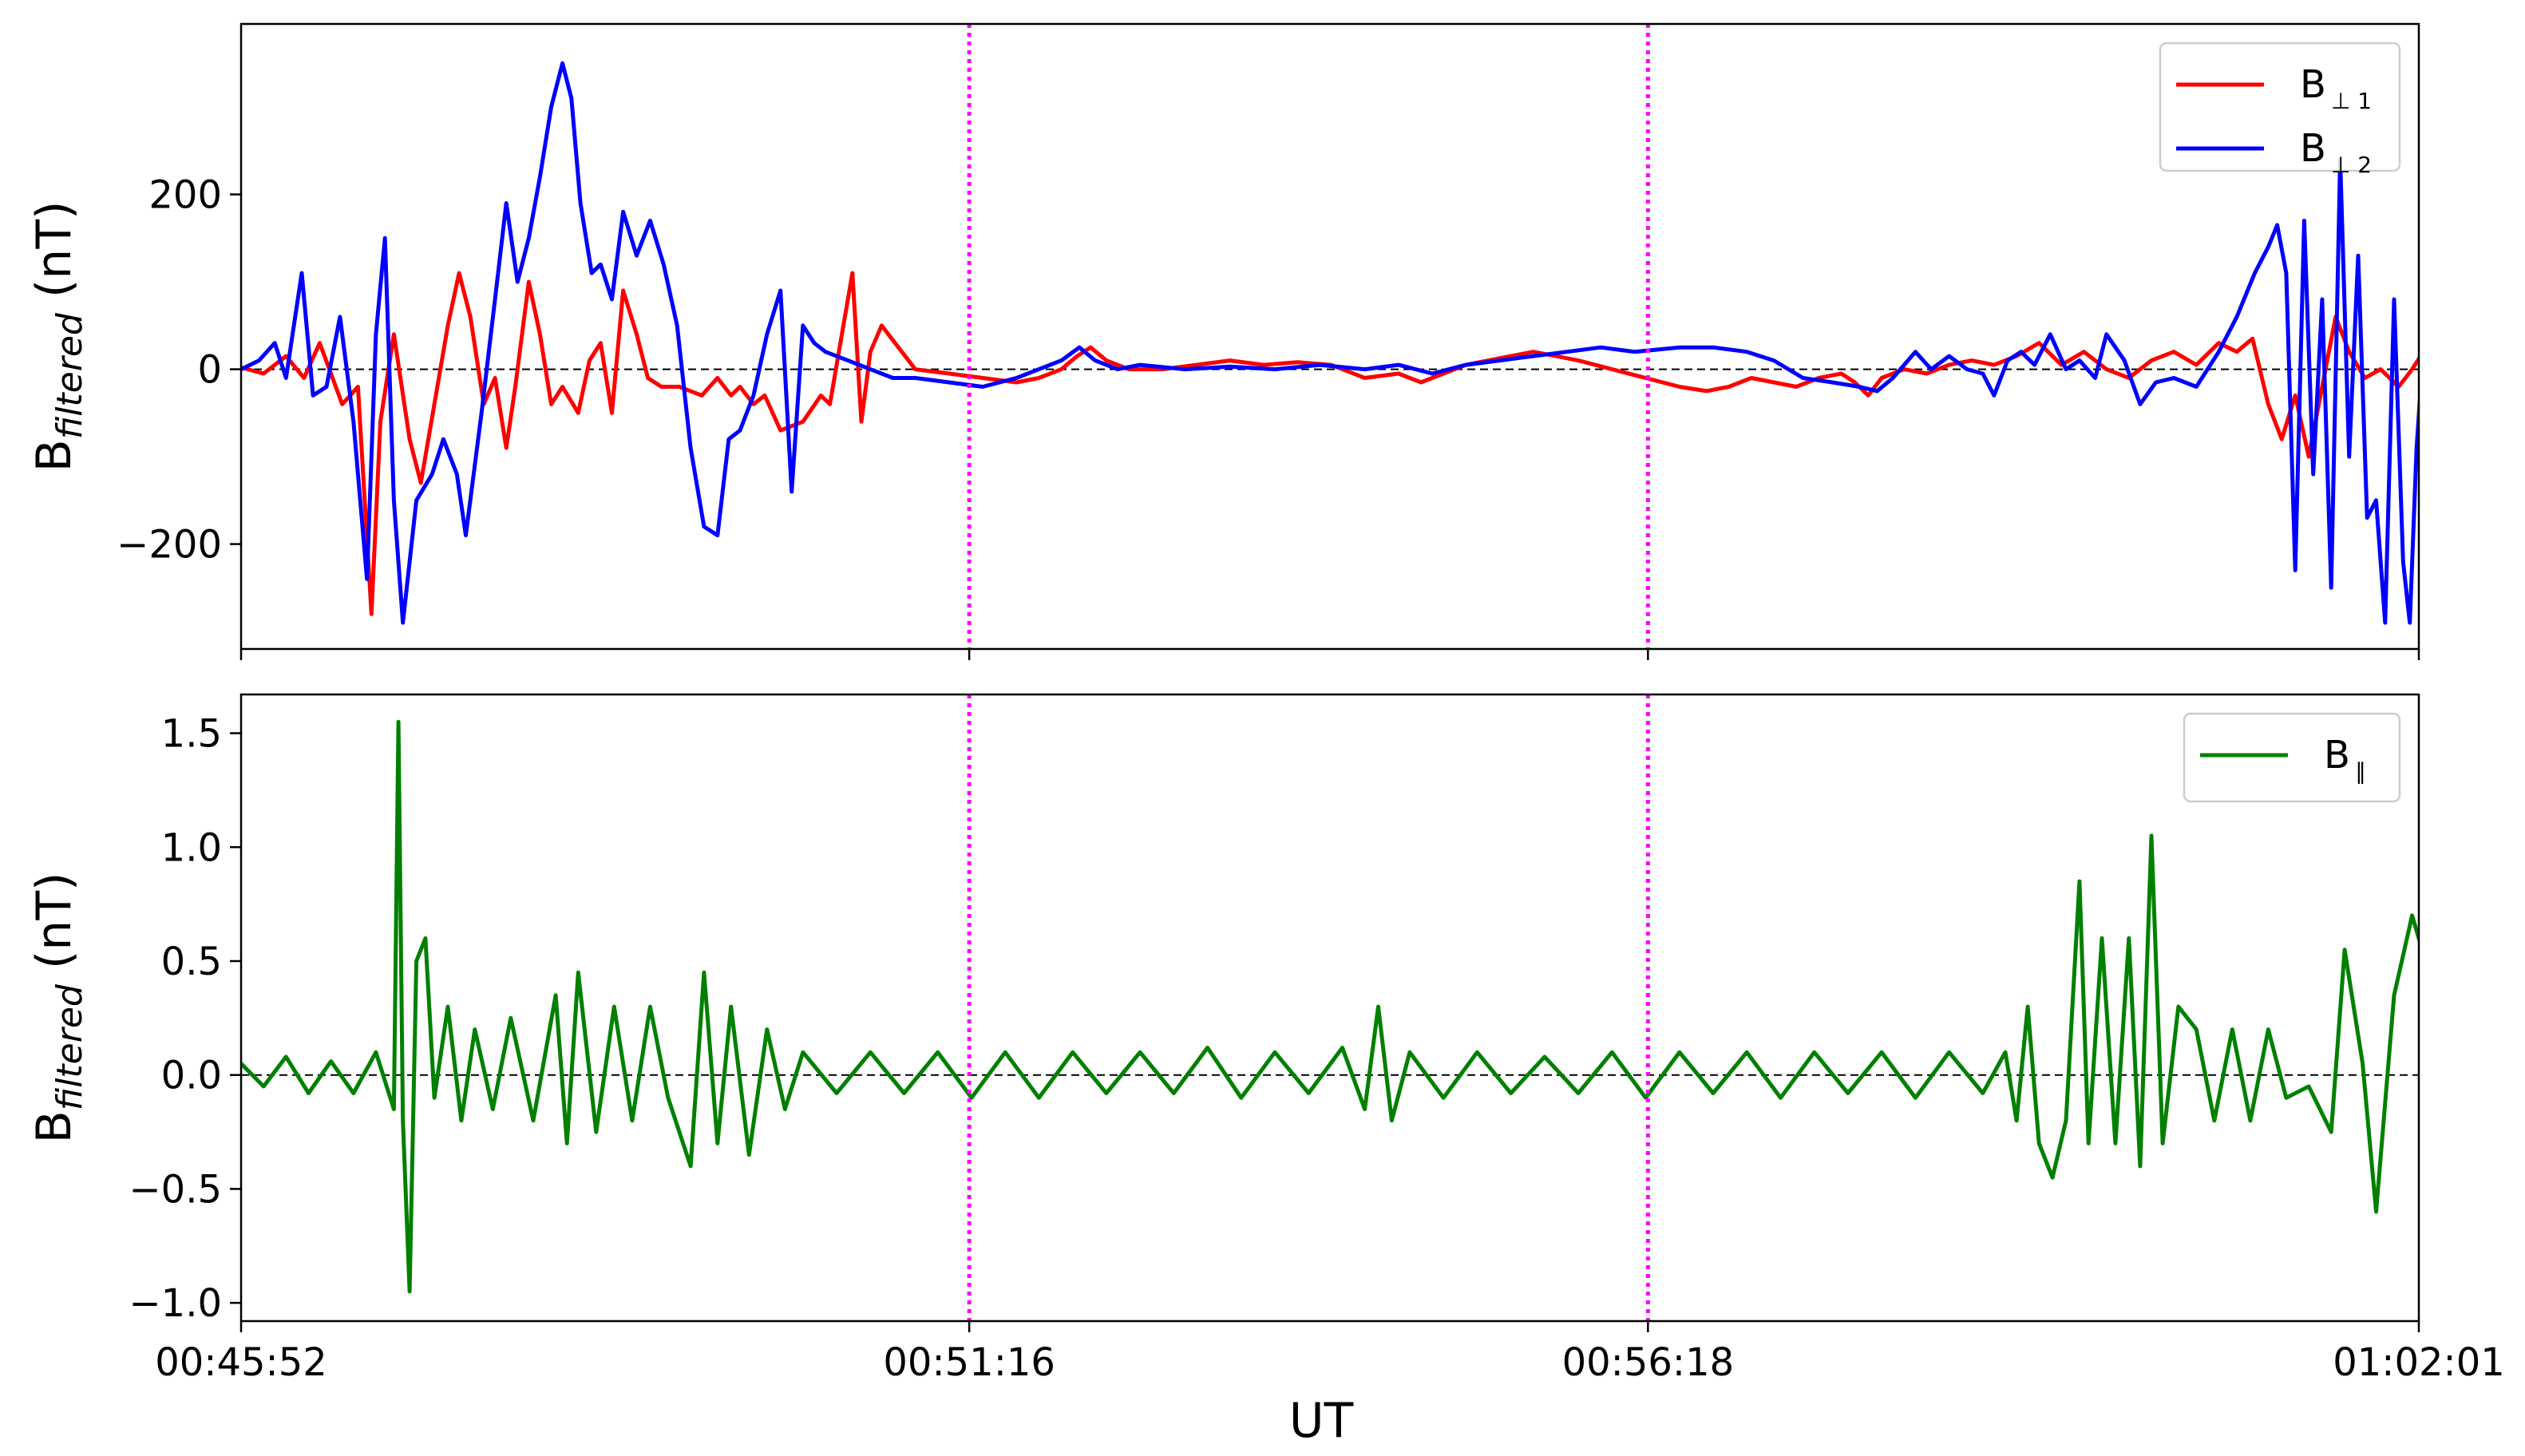 This screenshot has height=1456, width=2525. Describe the element at coordinates (2280, 107) in the screenshot. I see `top-legend-box` at that location.